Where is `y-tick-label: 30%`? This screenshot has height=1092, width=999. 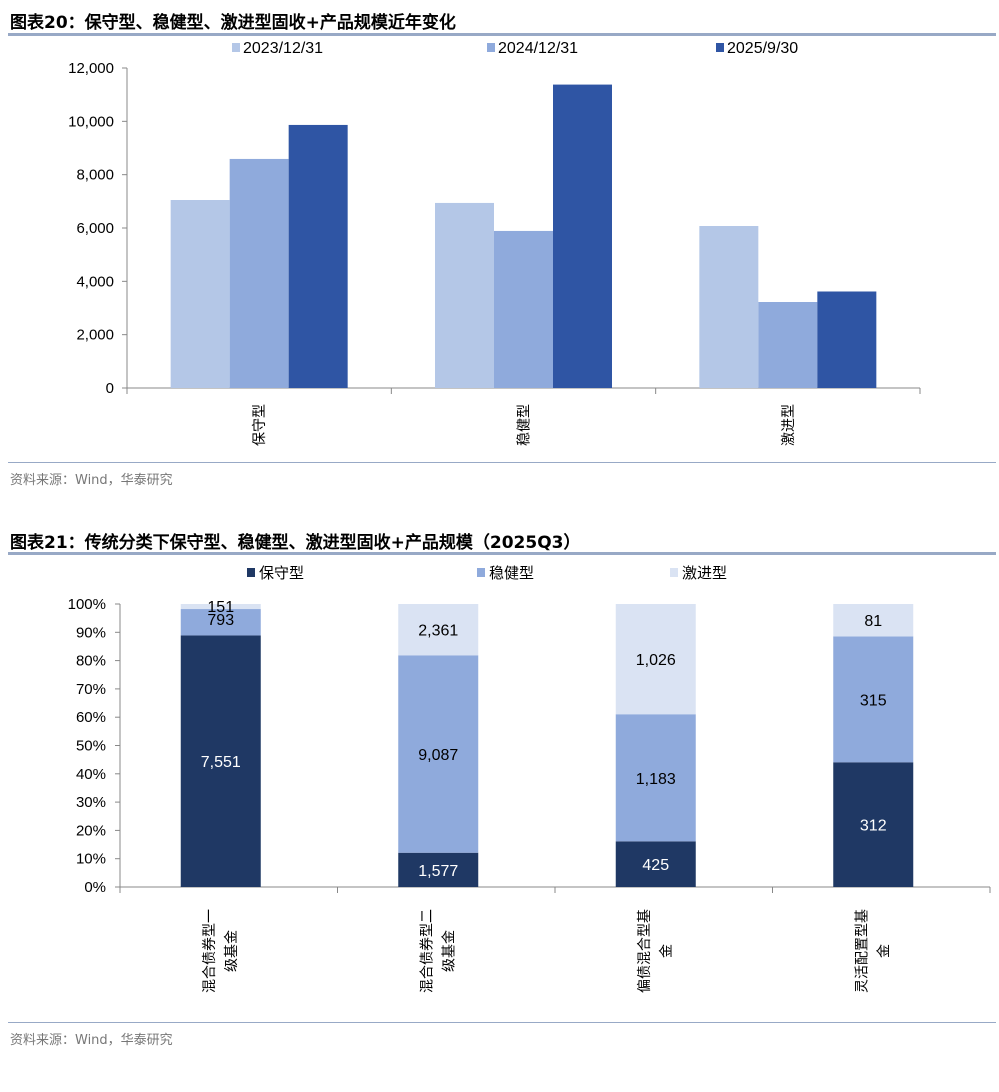
y-tick-label: 30% is located at coordinates (91, 802).